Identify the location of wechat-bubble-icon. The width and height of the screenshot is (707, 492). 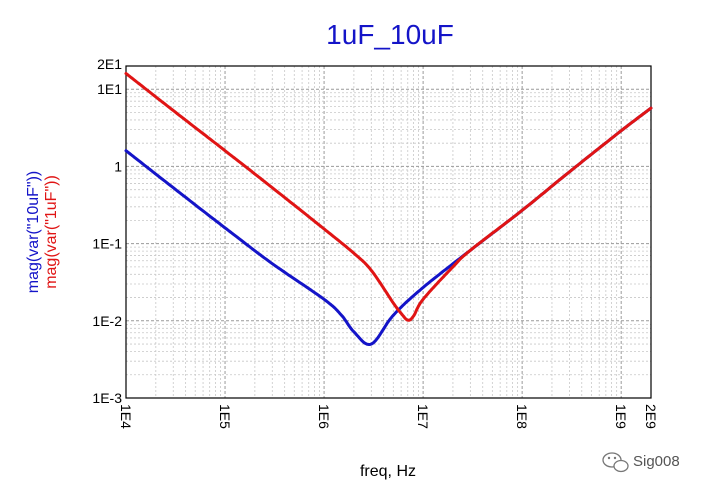
(615, 462).